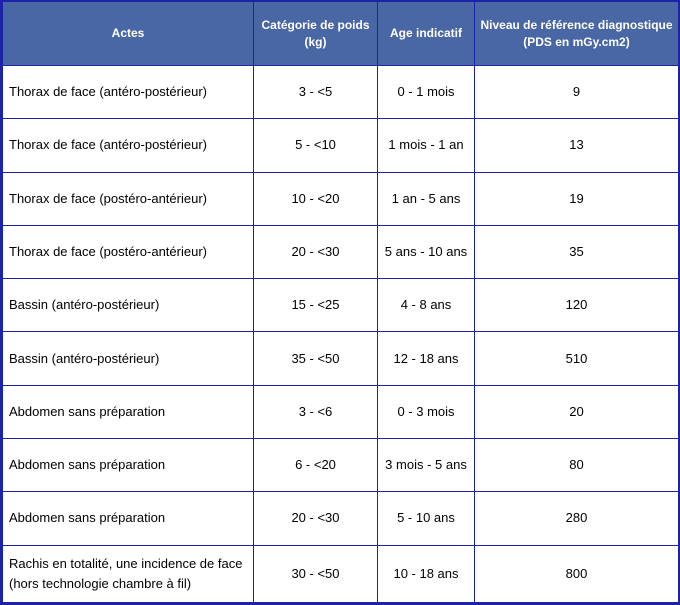 Image resolution: width=680 pixels, height=605 pixels. What do you see at coordinates (576, 305) in the screenshot?
I see `cell-niveau: 120` at bounding box center [576, 305].